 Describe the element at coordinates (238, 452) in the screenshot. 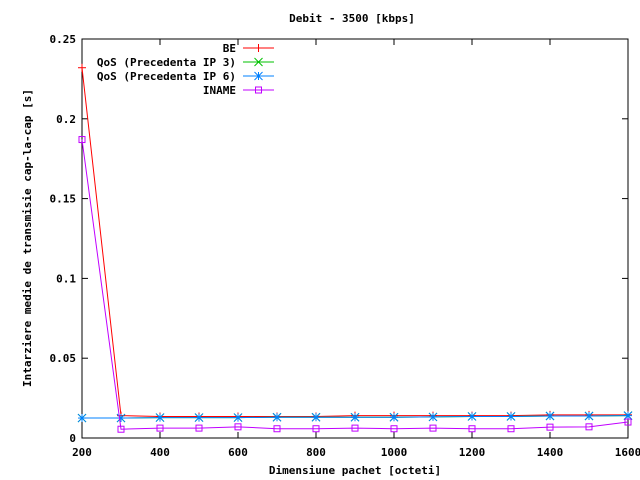

I see `x-tick-label: 600` at that location.